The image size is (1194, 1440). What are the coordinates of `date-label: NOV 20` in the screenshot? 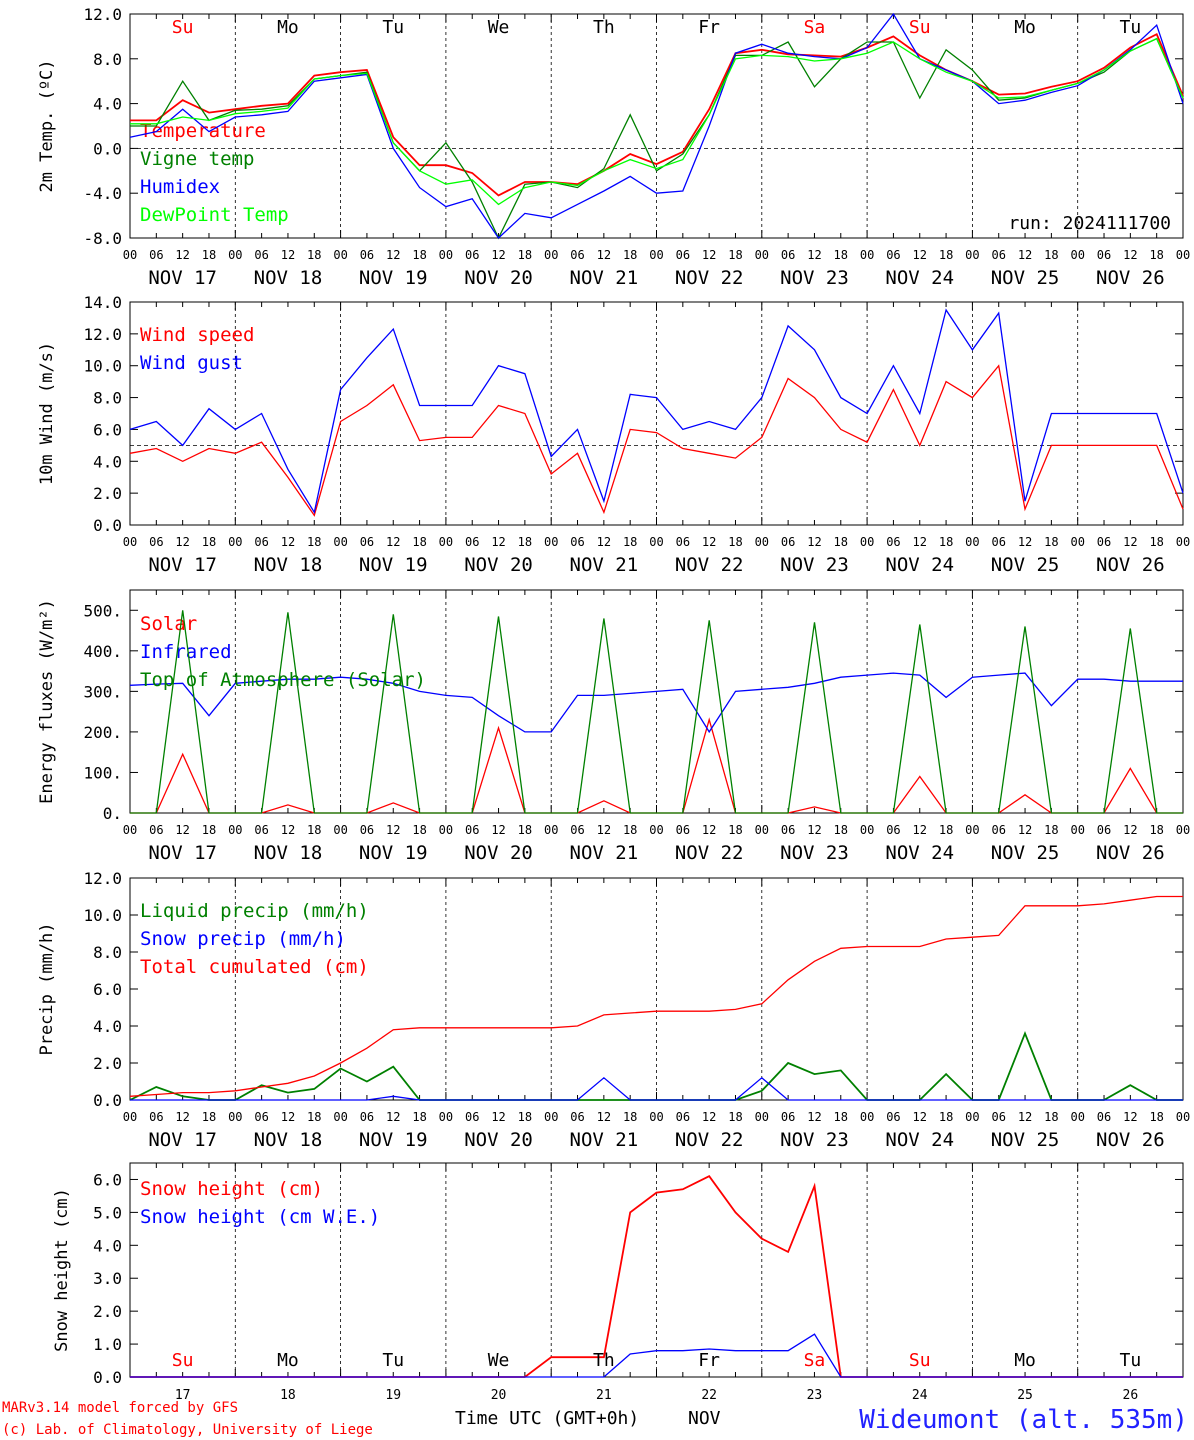 It's located at (498, 853).